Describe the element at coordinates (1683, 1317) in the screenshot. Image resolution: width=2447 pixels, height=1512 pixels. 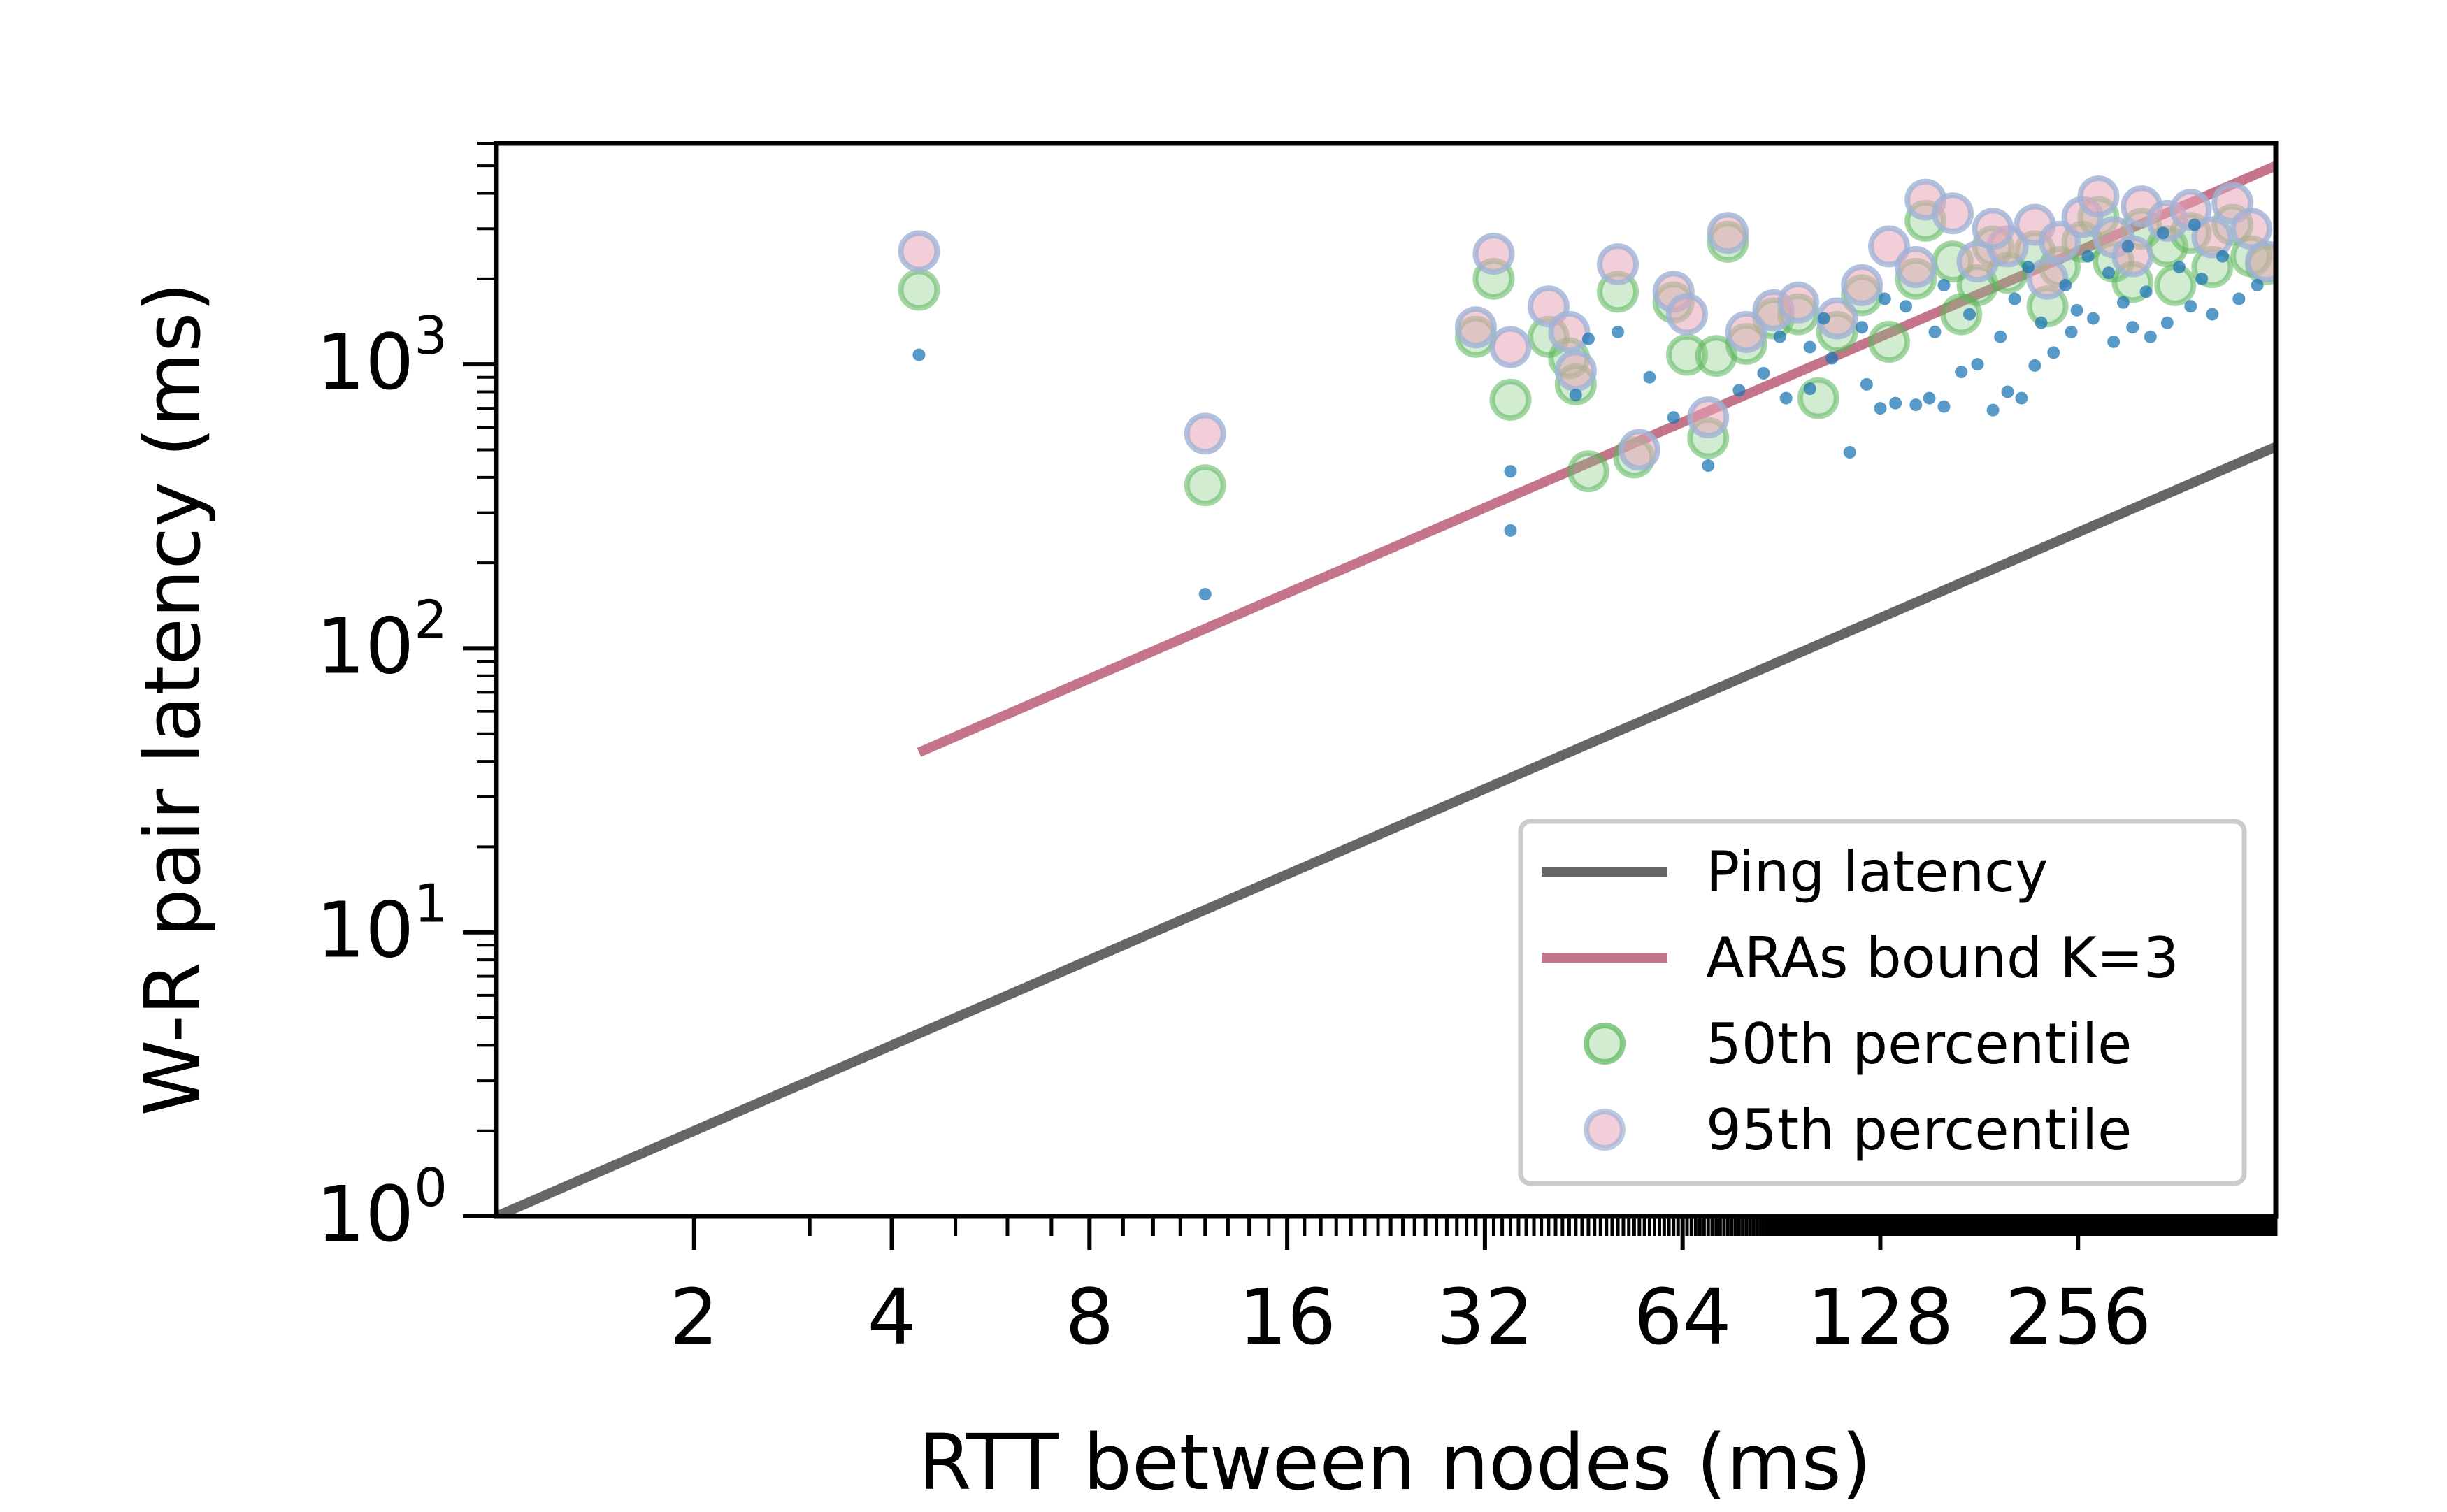
I see `x-tick-label: 64` at that location.